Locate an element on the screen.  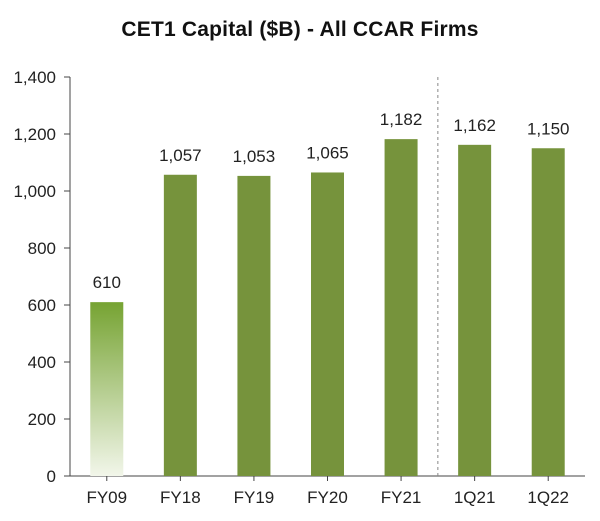
y-tick-label: 1,400 is located at coordinates (34, 77).